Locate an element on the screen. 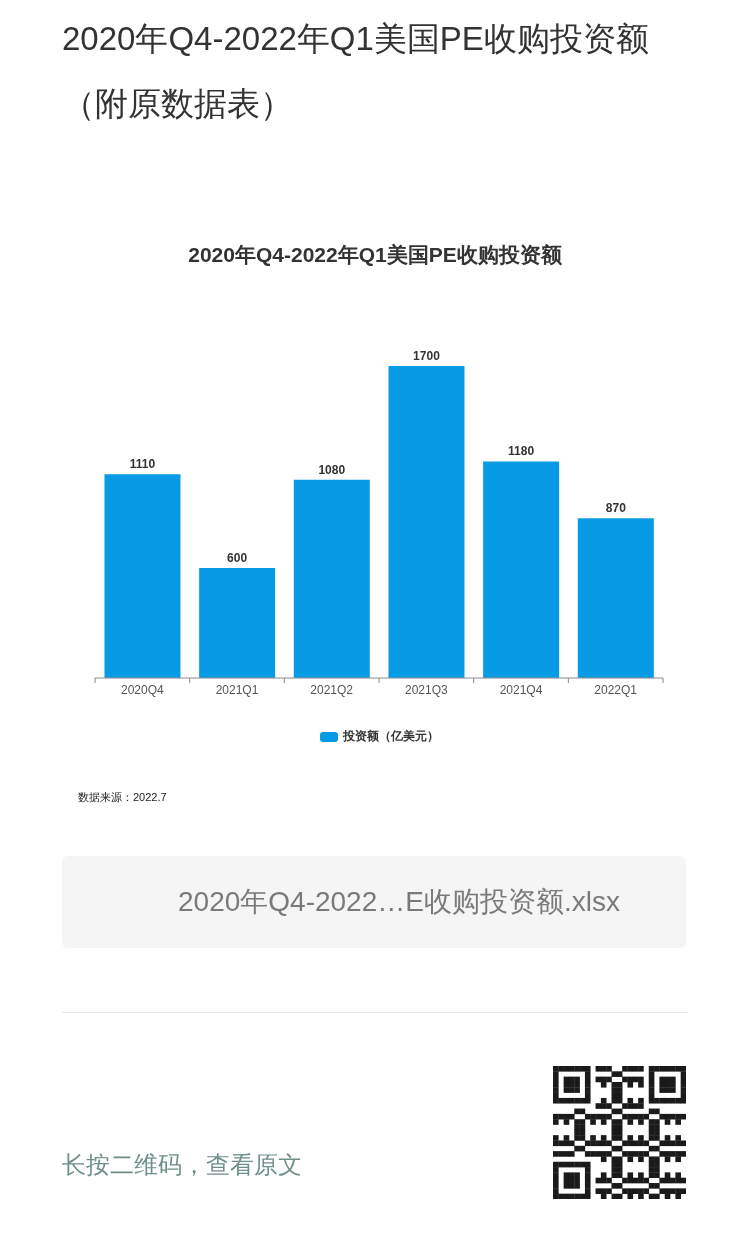  x-tick-label: 2021Q2 is located at coordinates (332, 690).